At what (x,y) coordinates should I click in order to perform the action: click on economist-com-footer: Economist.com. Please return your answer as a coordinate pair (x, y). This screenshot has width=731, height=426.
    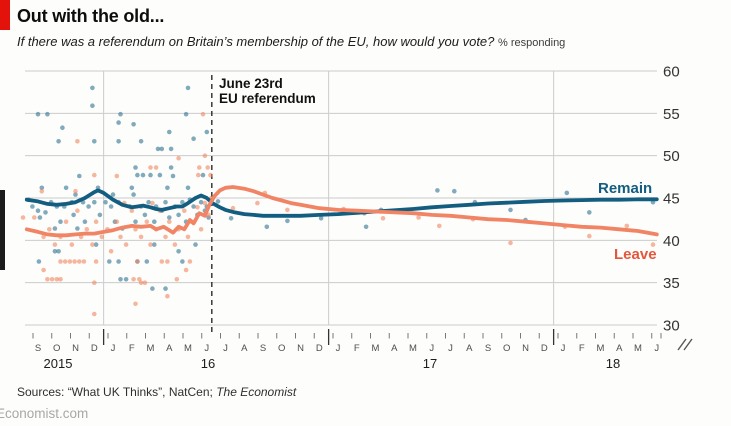
    Looking at the image, I should click on (44, 413).